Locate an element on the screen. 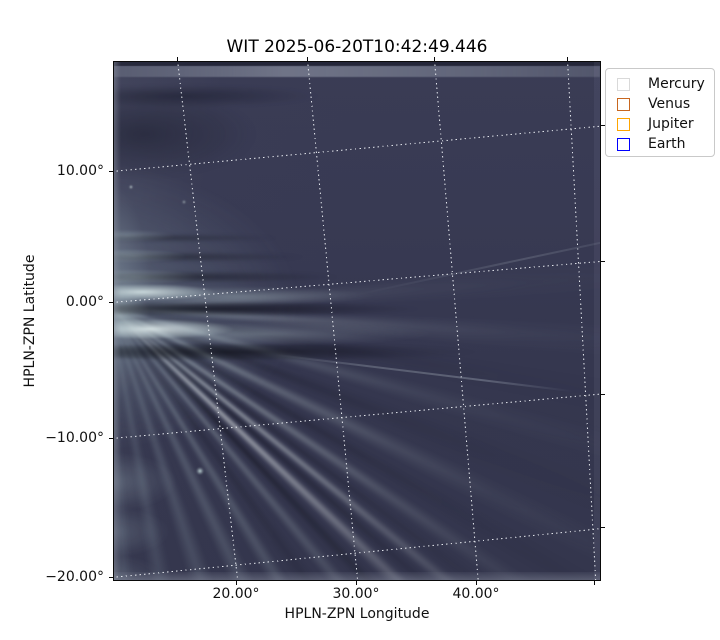  tick-y-plus10 is located at coordinates (111, 172).